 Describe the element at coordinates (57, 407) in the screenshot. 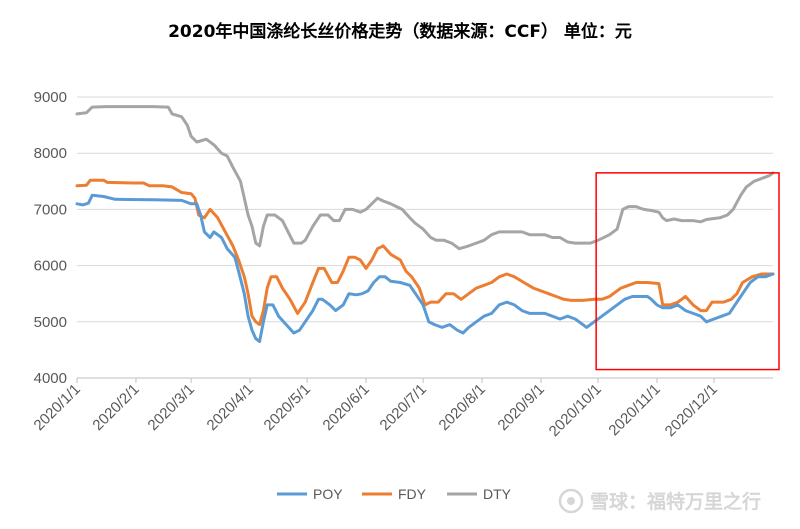

I see `x-tick-label: 2020/1/1` at that location.